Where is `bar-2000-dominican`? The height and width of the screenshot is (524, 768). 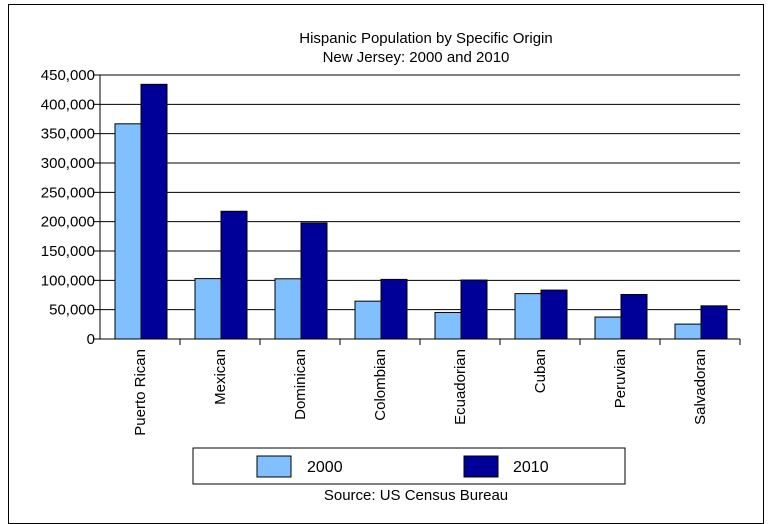
bar-2000-dominican is located at coordinates (288, 309).